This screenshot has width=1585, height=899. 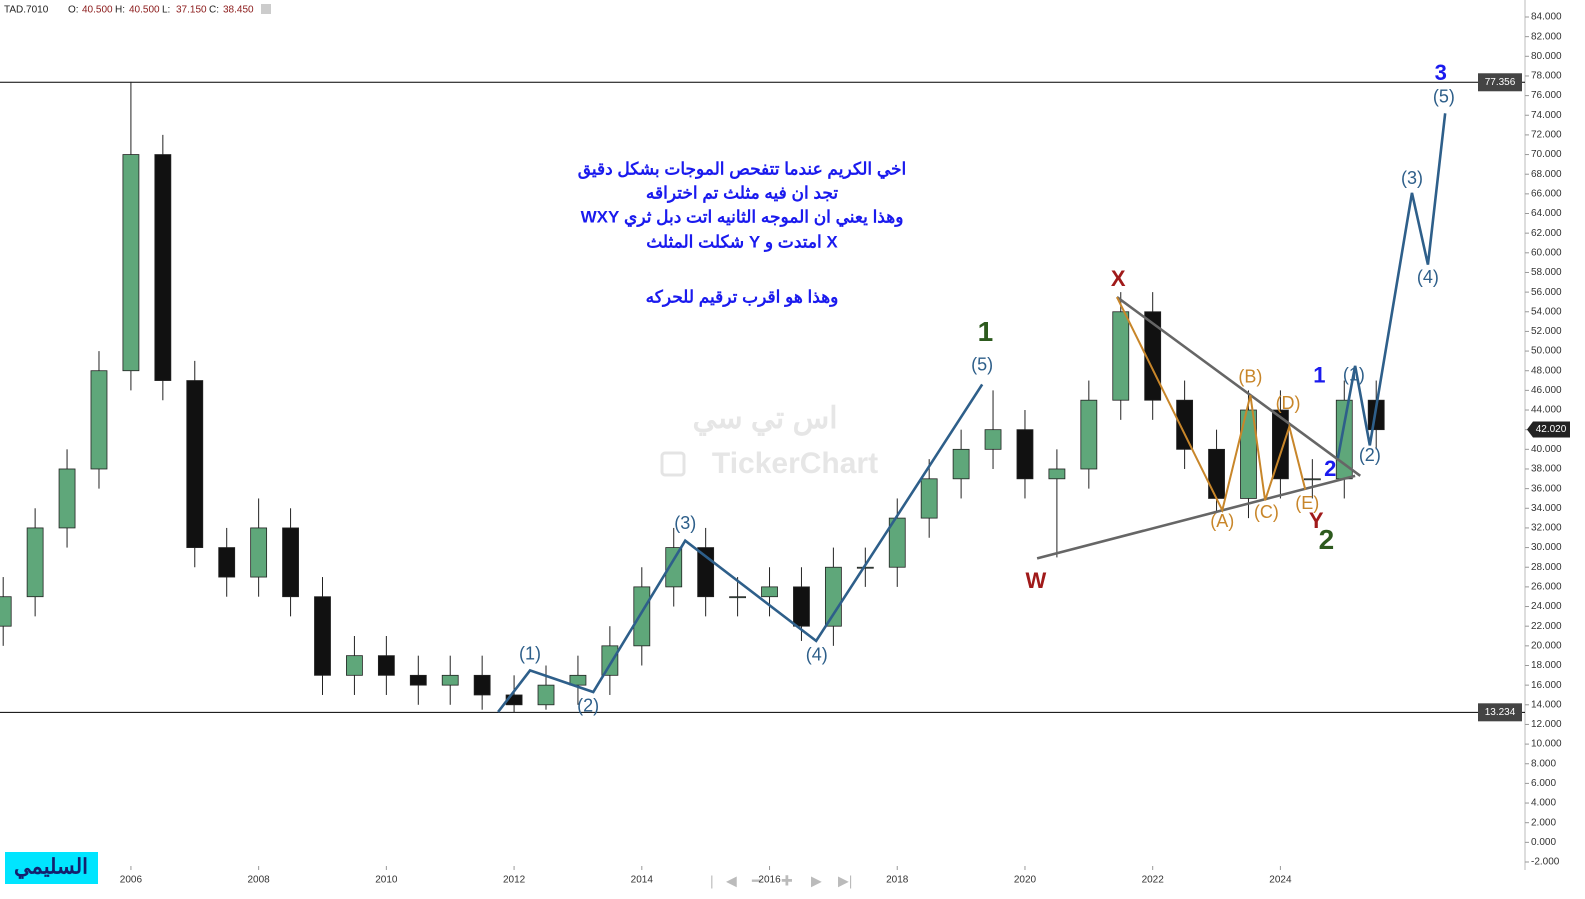 I want to click on author: السليمي, so click(x=51, y=868).